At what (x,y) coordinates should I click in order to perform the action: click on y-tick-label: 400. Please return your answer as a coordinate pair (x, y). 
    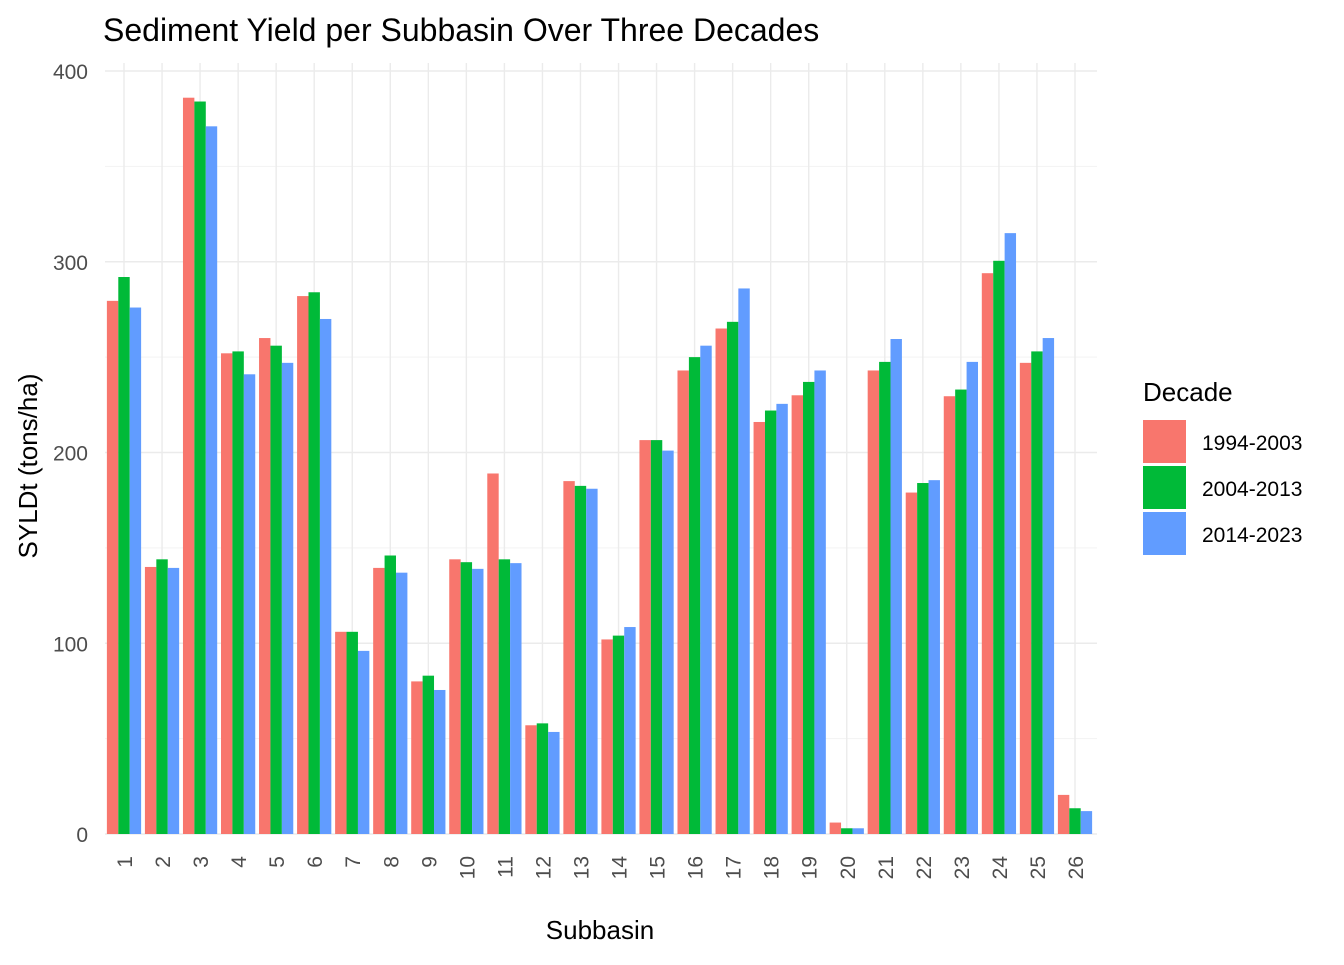
    Looking at the image, I should click on (70, 72).